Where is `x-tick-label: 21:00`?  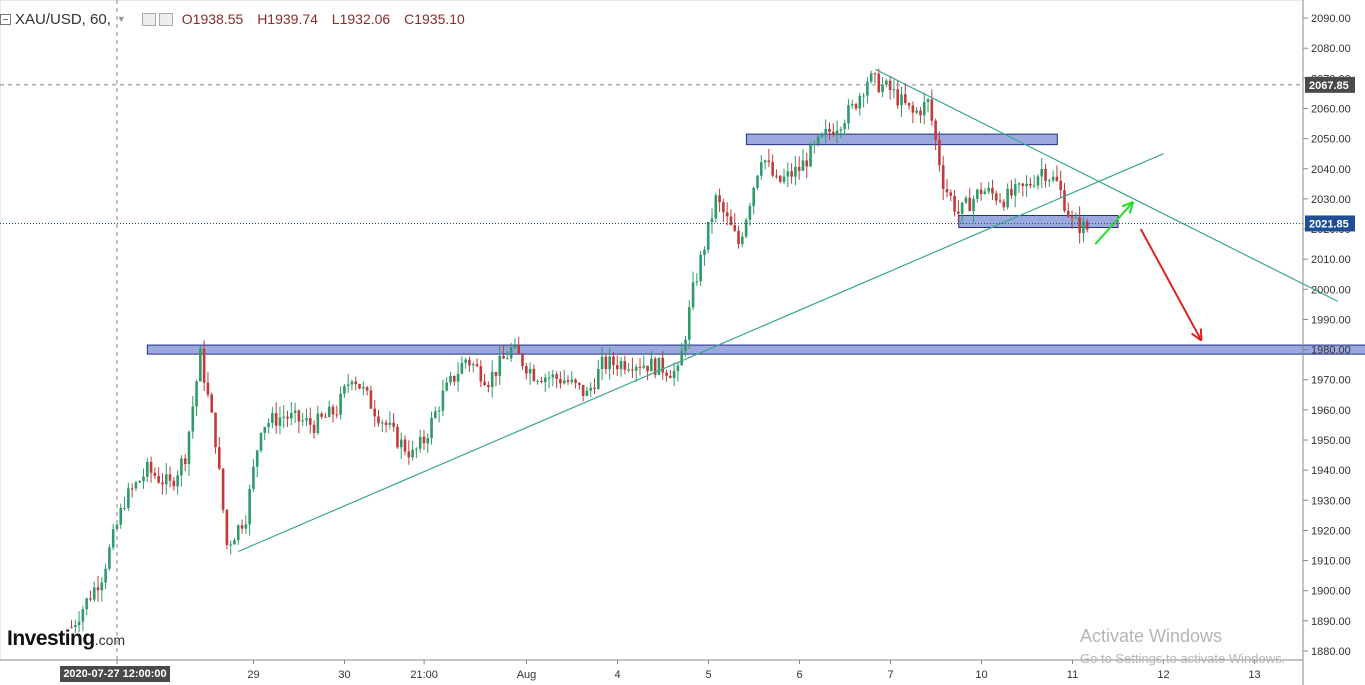
x-tick-label: 21:00 is located at coordinates (424, 675).